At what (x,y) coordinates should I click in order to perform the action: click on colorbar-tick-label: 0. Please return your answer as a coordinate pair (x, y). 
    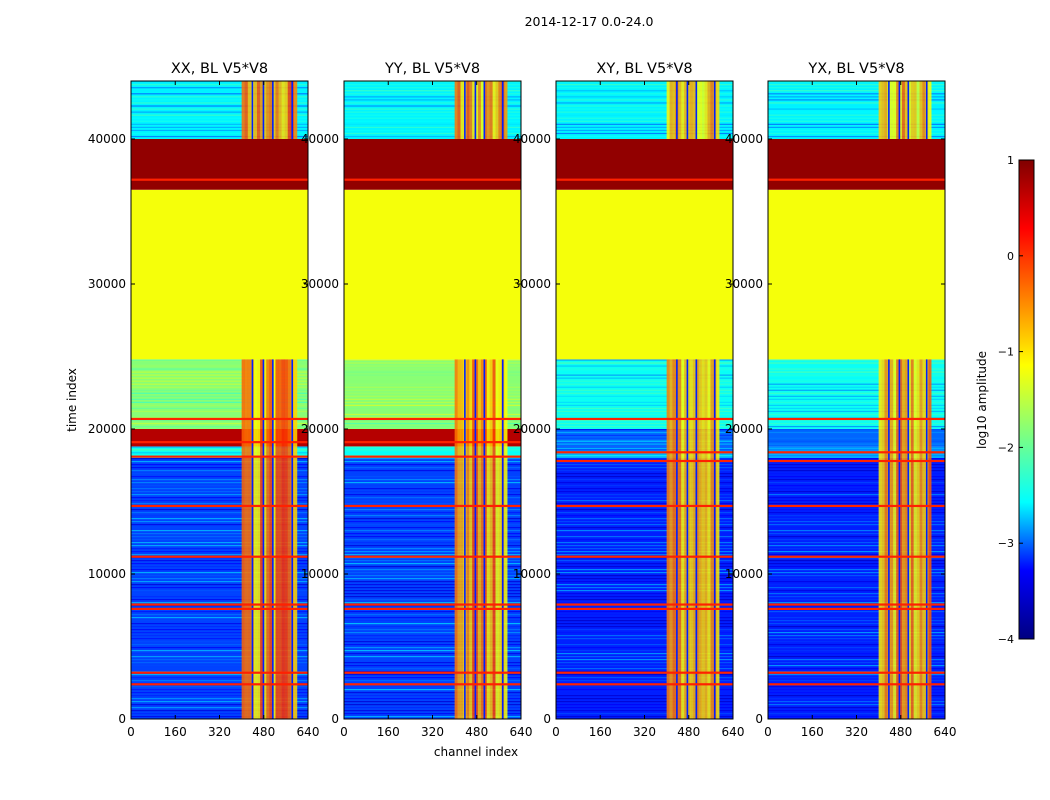
    Looking at the image, I should click on (1010, 256).